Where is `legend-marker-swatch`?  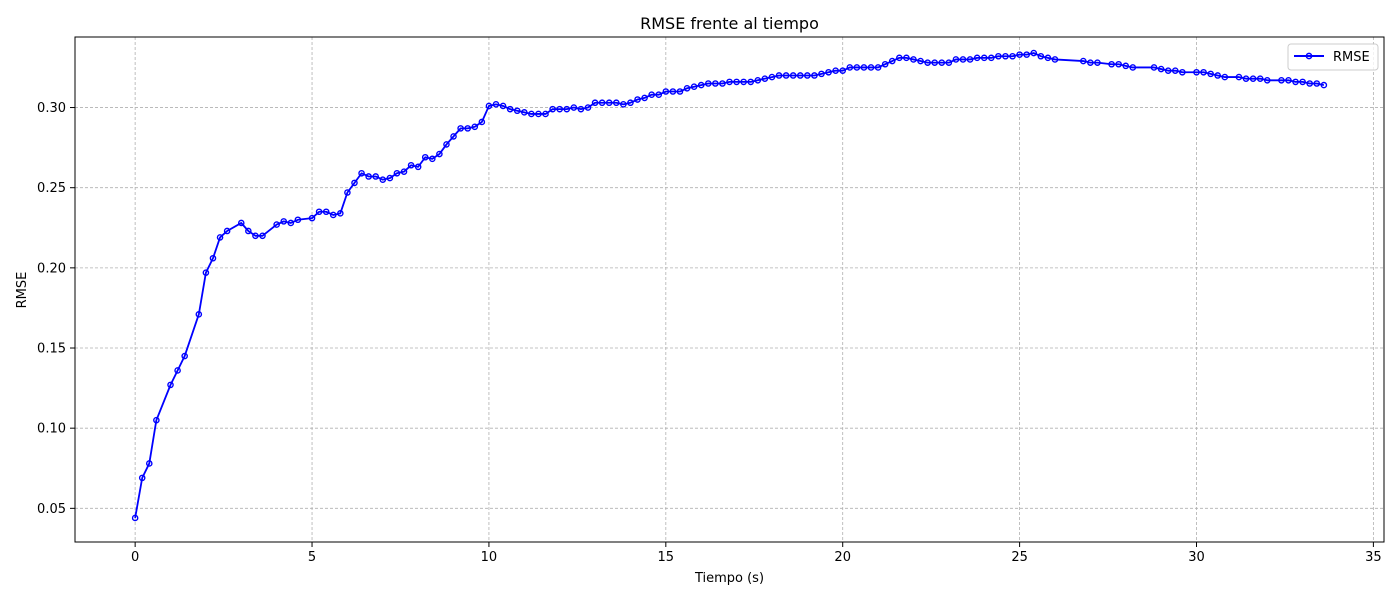
legend-marker-swatch is located at coordinates (1309, 56).